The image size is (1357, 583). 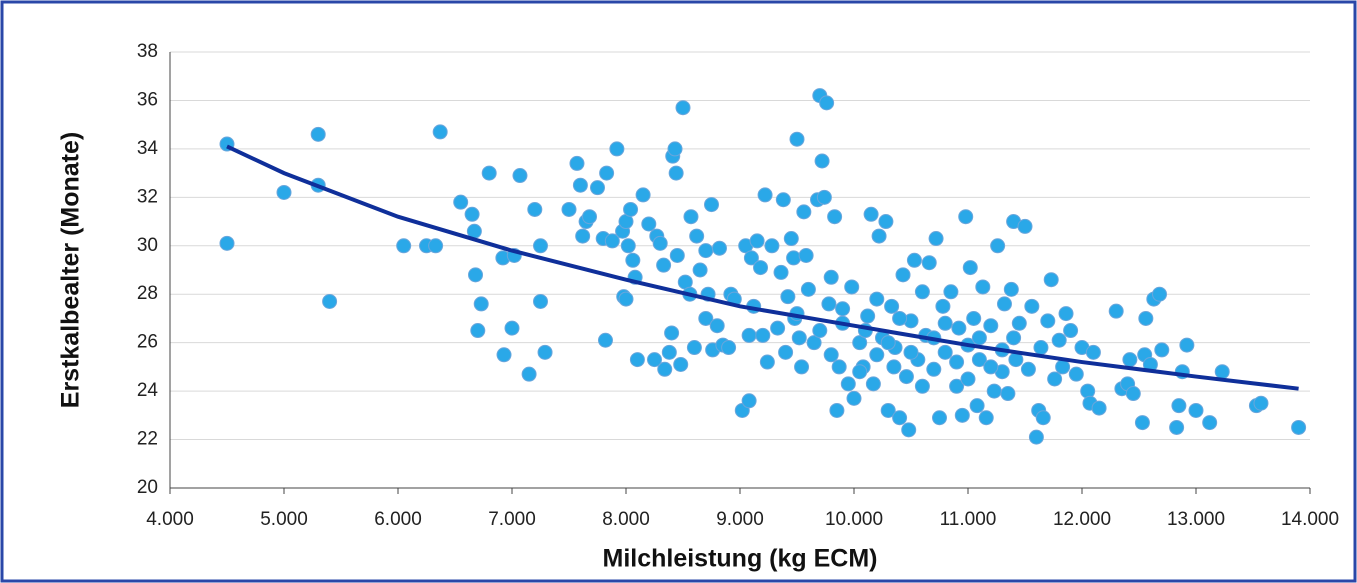 What do you see at coordinates (512, 519) in the screenshot?
I see `x-tick-label: 7.000` at bounding box center [512, 519].